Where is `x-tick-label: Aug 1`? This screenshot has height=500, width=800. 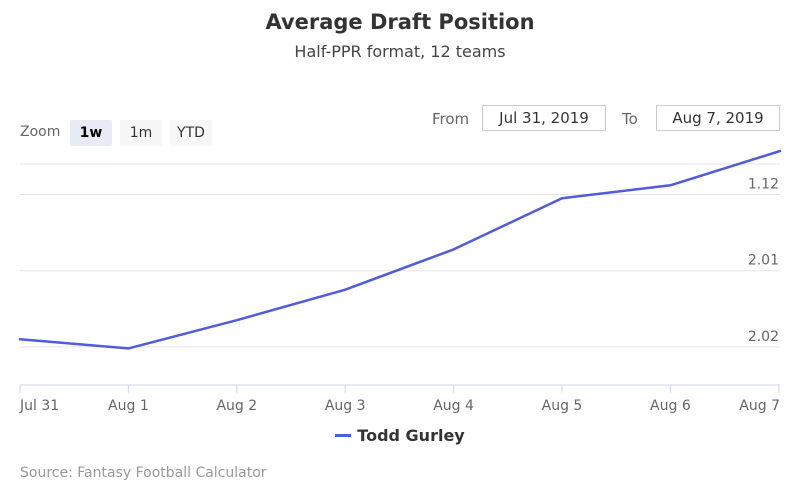 x-tick-label: Aug 1 is located at coordinates (128, 406).